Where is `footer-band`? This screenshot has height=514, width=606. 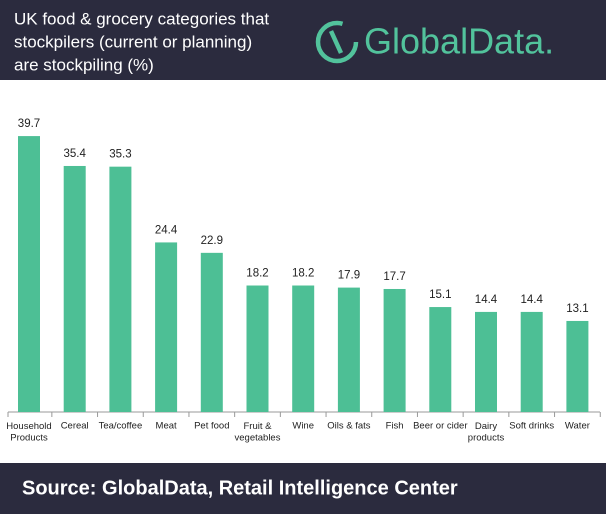
footer-band is located at coordinates (303, 488).